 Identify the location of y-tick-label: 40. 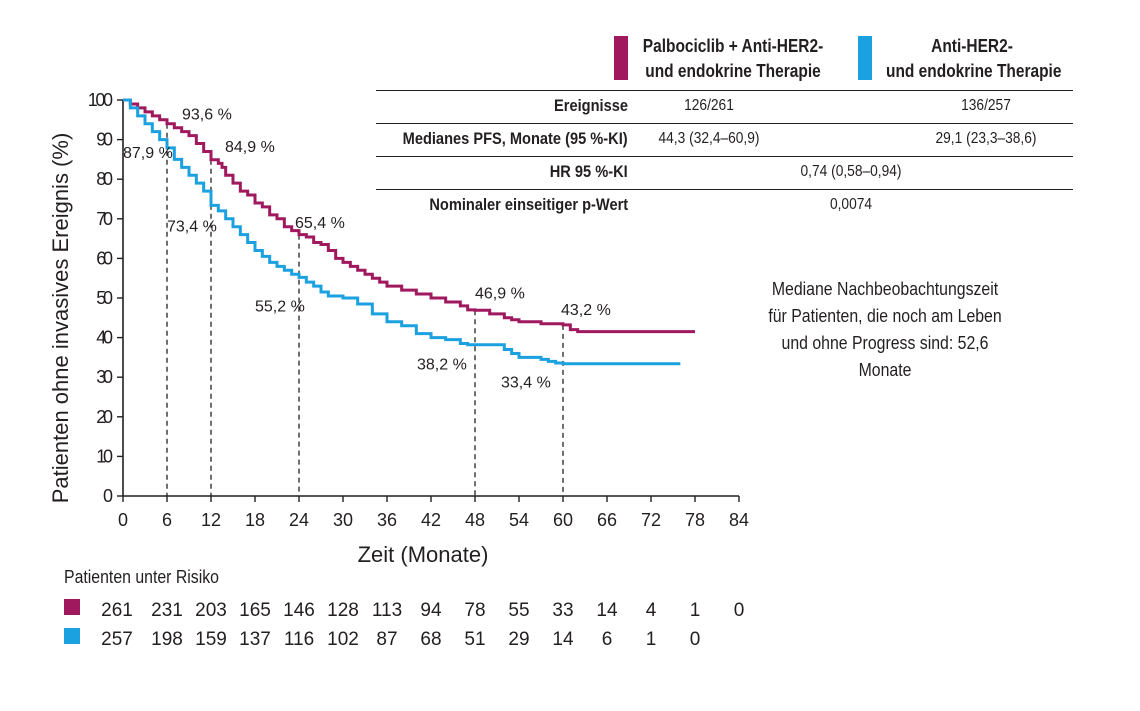
(104, 338).